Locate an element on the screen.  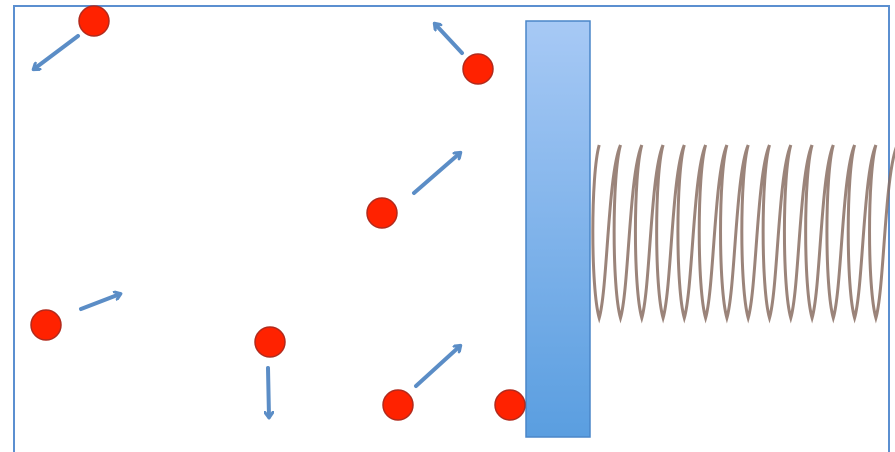
spring-icon is located at coordinates (743, 234).